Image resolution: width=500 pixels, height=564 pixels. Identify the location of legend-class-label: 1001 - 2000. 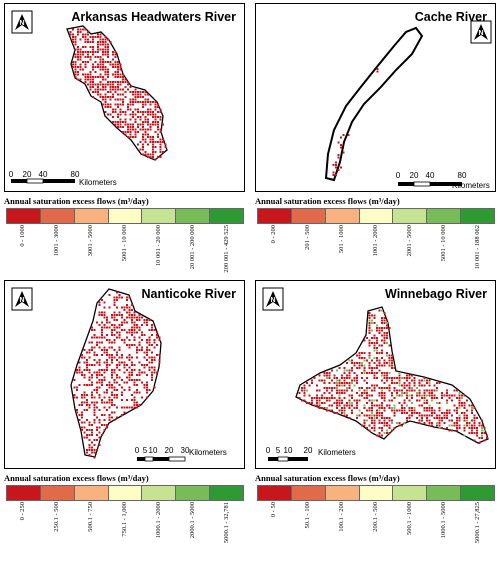
(375, 241).